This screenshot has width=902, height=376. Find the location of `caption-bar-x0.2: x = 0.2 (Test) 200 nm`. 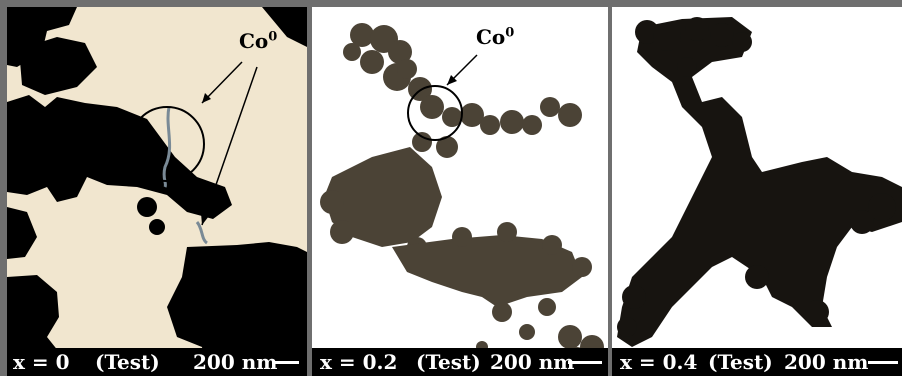

caption-bar-x0.2: x = 0.2 (Test) 200 nm is located at coordinates (460, 362).